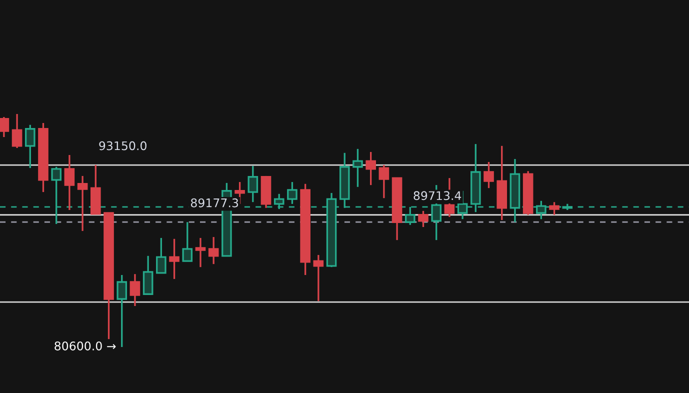 Image resolution: width=689 pixels, height=393 pixels. What do you see at coordinates (438, 195) in the screenshot?
I see `annotation: 89713.4` at bounding box center [438, 195].